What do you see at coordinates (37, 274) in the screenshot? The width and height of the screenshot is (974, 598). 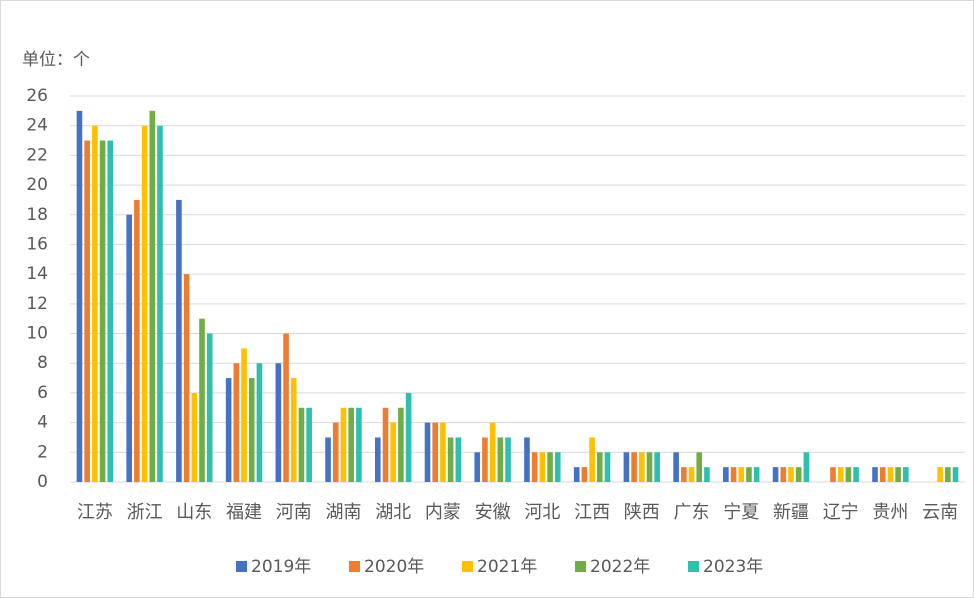 I see `y-tick-label: 14` at bounding box center [37, 274].